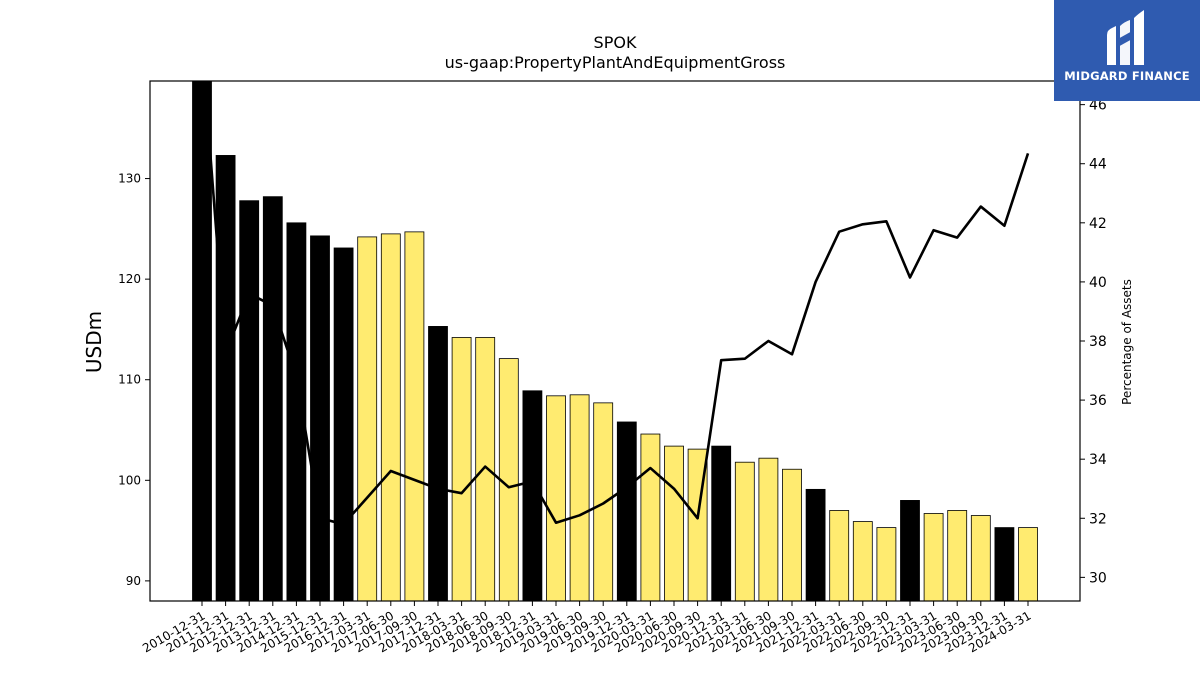 This screenshot has width=1200, height=675. I want to click on midgard-m-logo-icon, so click(1125, 37).